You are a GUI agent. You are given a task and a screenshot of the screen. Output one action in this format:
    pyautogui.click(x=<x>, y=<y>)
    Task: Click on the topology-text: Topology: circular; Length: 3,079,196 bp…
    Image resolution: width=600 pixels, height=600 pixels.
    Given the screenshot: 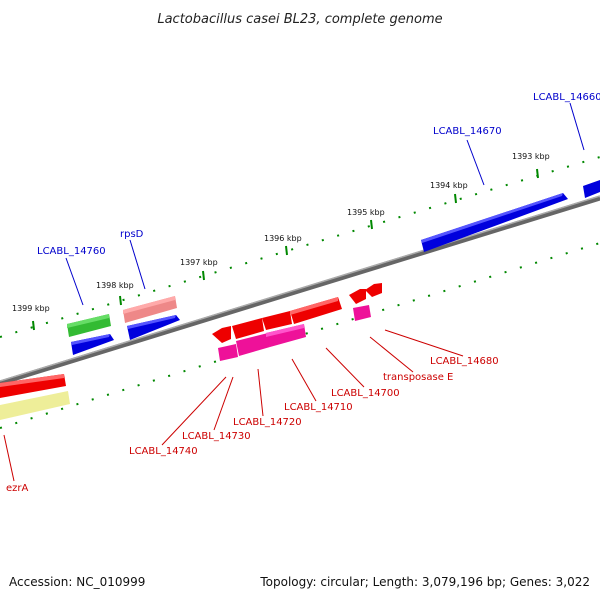 What is the action you would take?
    pyautogui.click(x=424, y=582)
    